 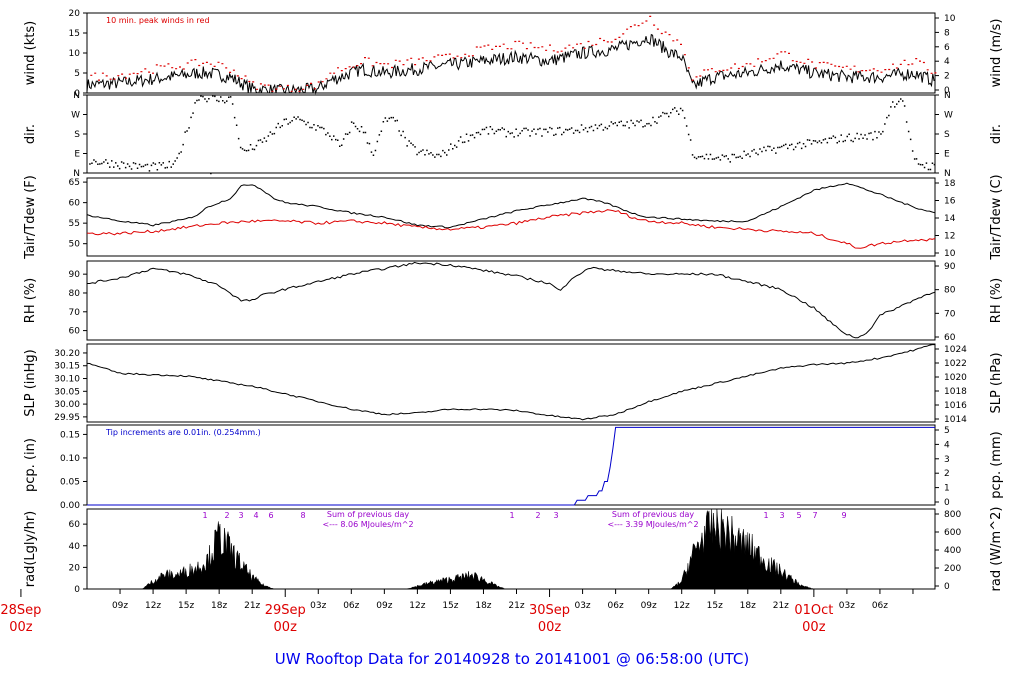 I want to click on ytick-label-right-0-1: 2, so click(x=947, y=77).